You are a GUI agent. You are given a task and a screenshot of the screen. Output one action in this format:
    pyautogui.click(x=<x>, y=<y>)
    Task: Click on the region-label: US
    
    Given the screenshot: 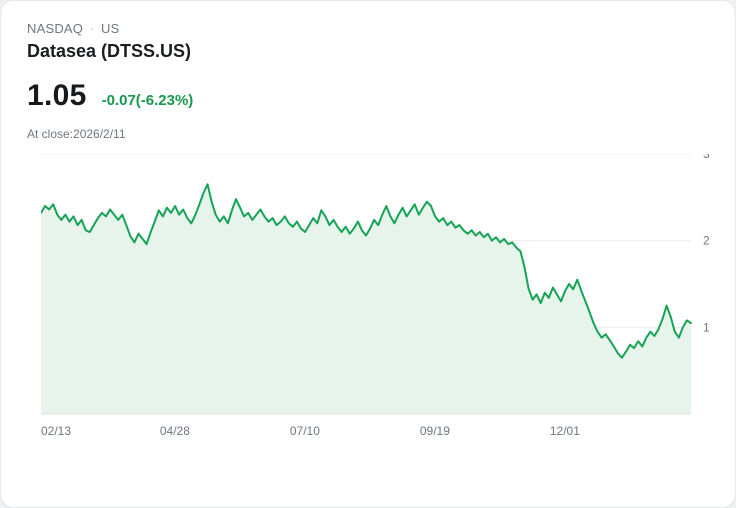 What is the action you would take?
    pyautogui.click(x=110, y=28)
    